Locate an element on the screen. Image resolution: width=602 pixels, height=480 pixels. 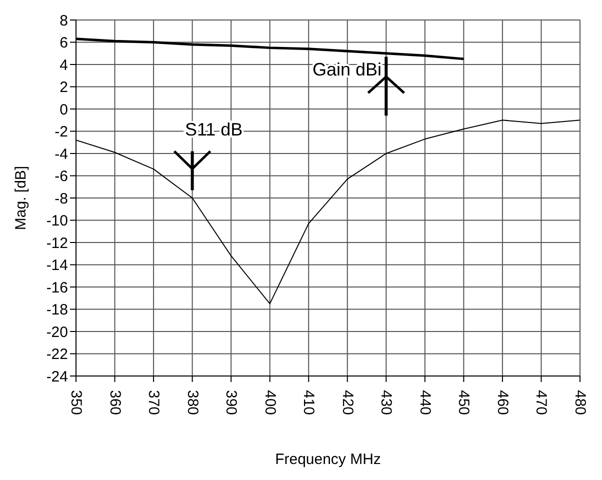
x-tick-label: 380 is located at coordinates (192, 403).